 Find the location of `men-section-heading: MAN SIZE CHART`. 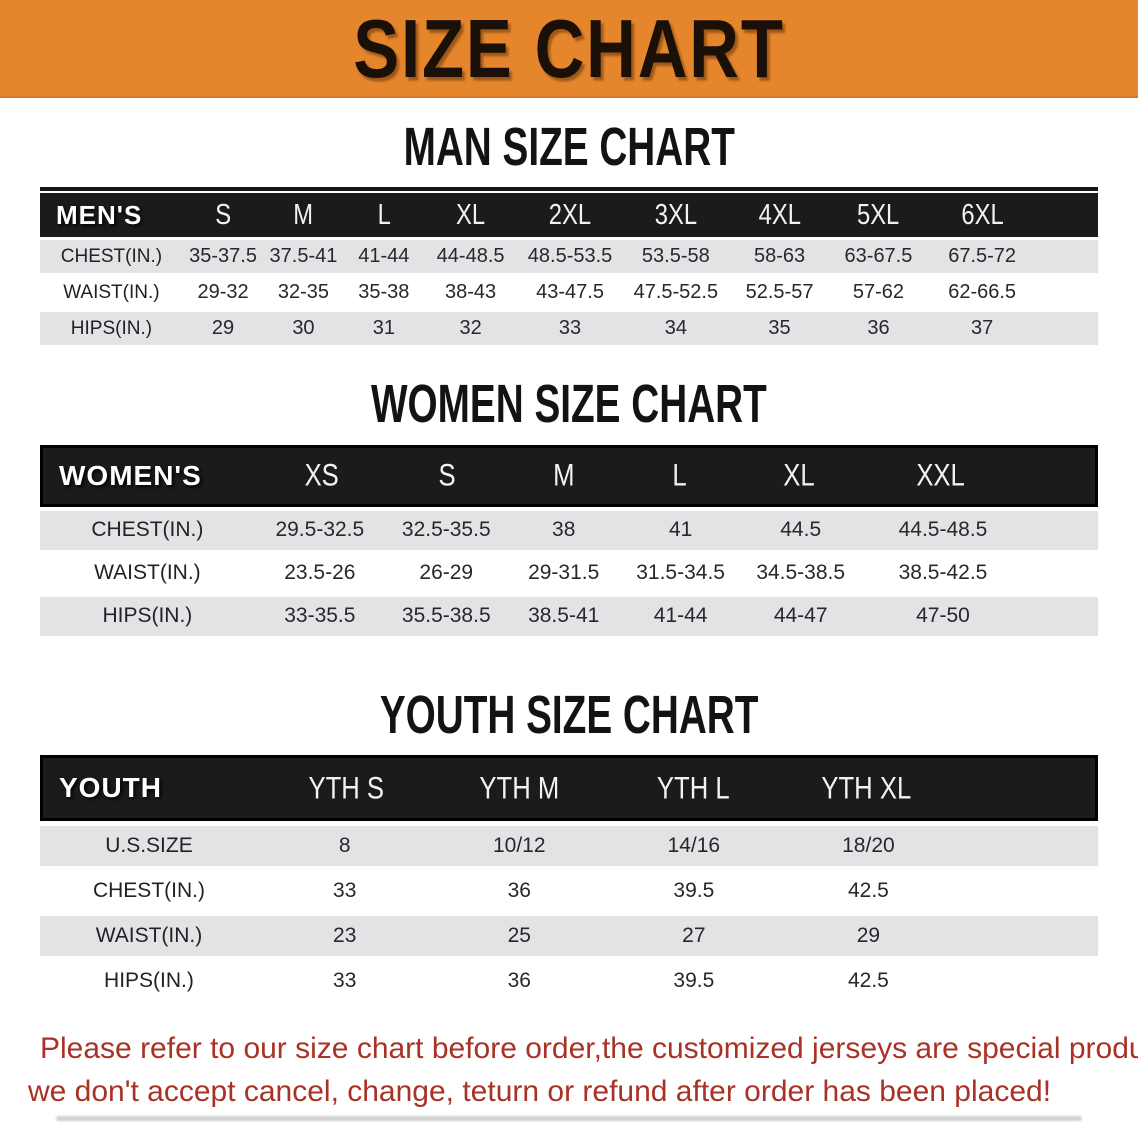

men-section-heading: MAN SIZE CHART is located at coordinates (569, 148).